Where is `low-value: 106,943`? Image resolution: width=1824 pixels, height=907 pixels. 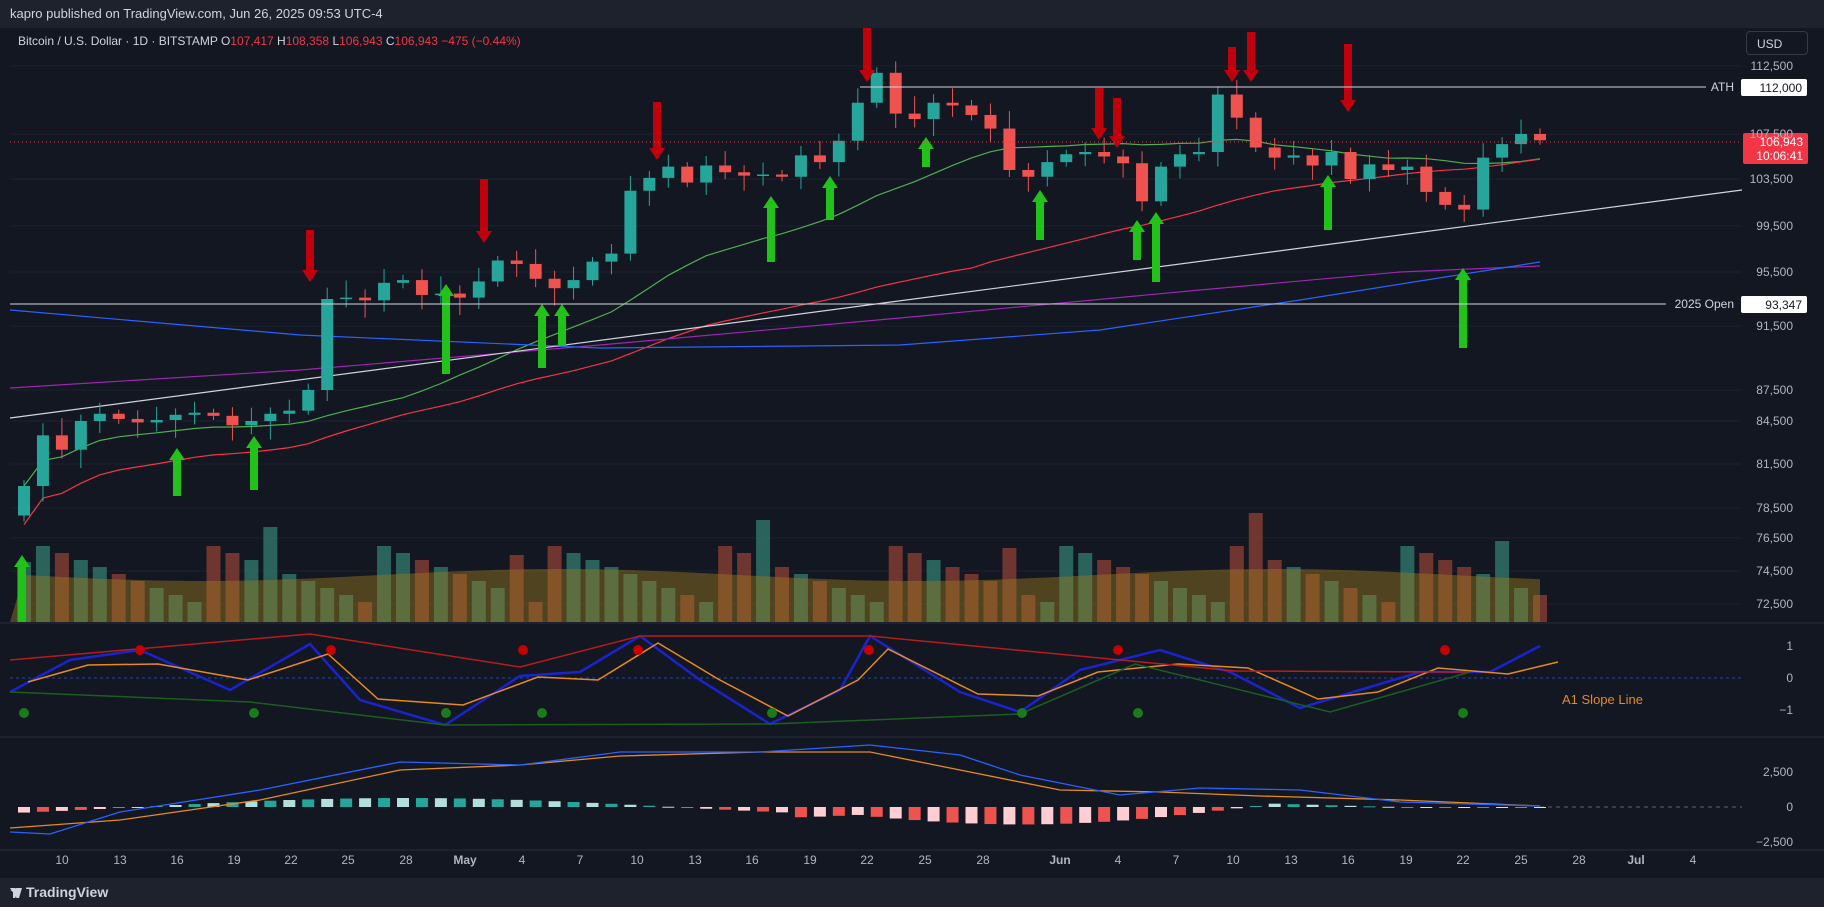
low-value: 106,943 is located at coordinates (361, 41).